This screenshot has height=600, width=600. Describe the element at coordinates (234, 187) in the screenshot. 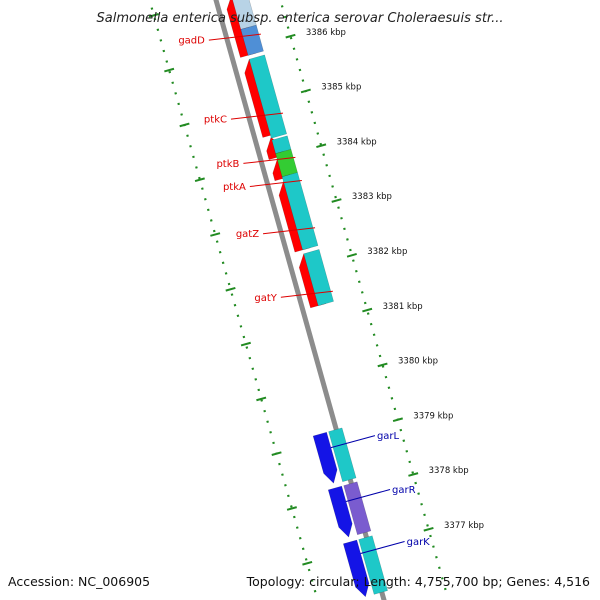

I see `gene-label: ptkA` at that location.